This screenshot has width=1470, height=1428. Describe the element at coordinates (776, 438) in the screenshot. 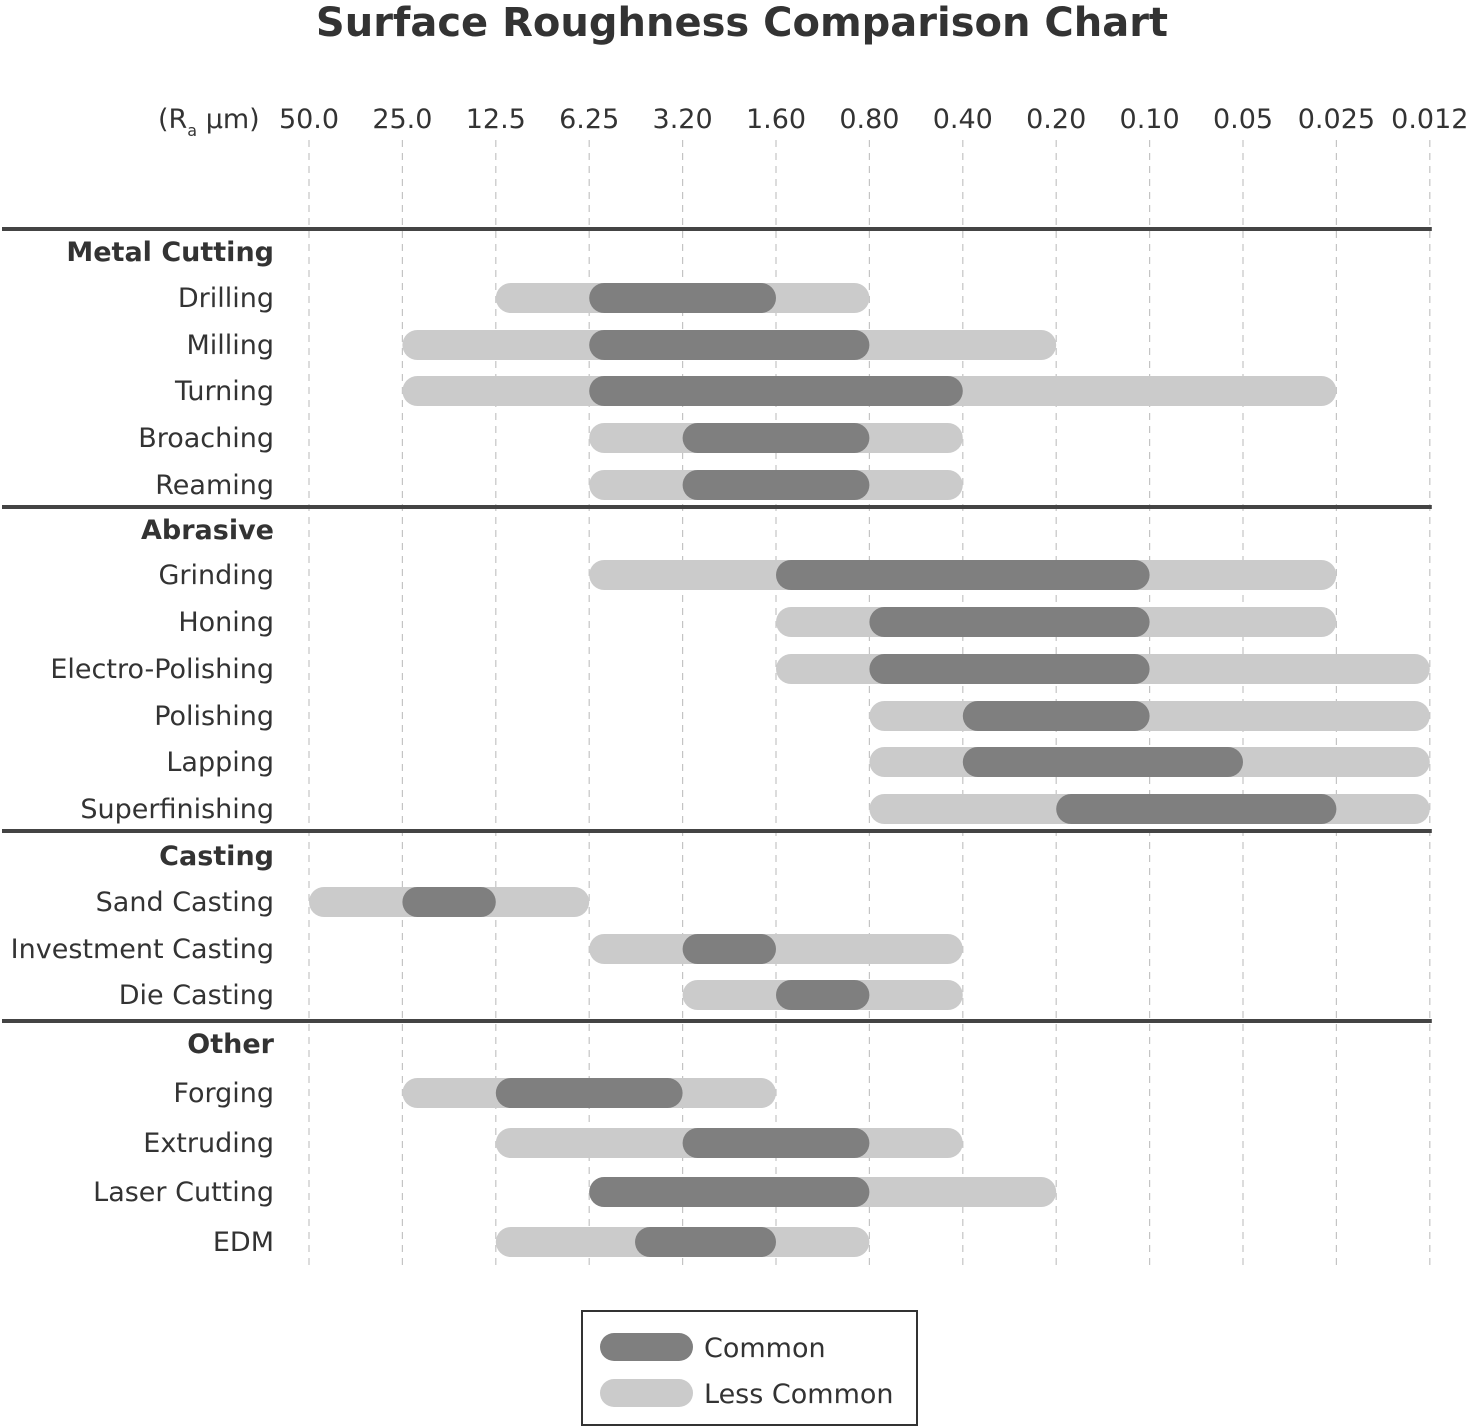

I see `bar-common-broaching` at that location.